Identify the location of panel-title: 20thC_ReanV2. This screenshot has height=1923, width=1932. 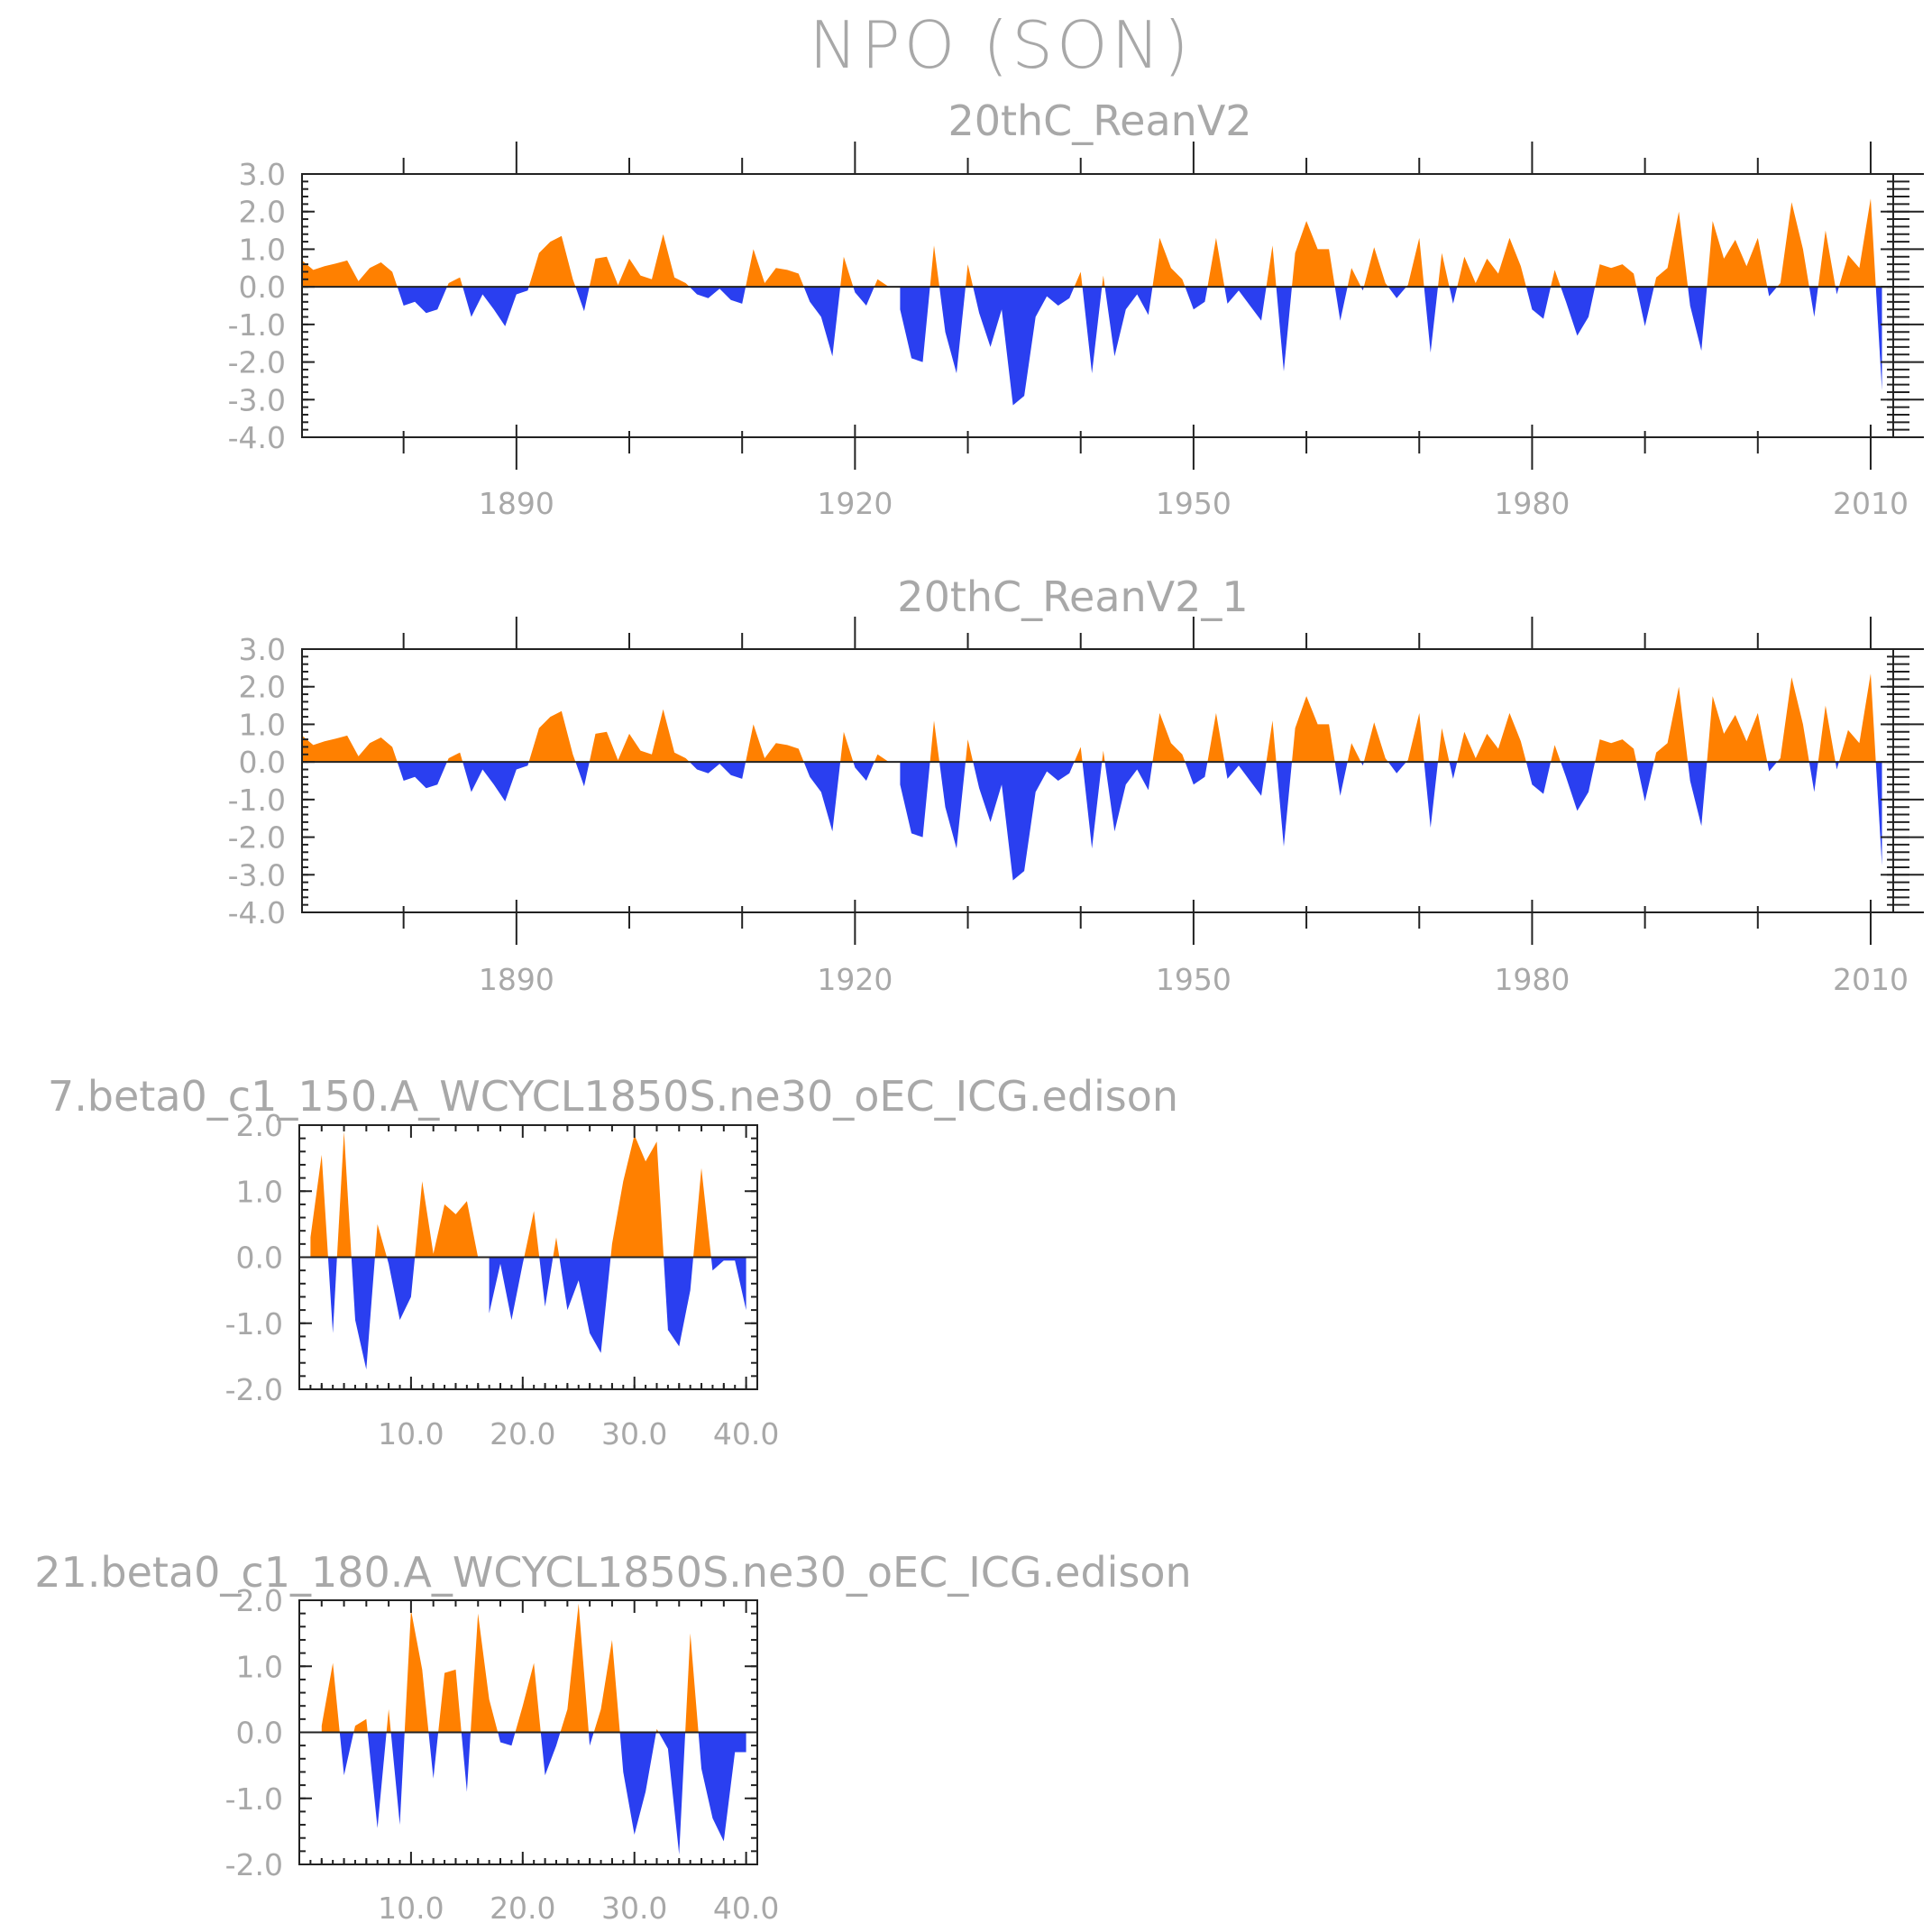
(1099, 121).